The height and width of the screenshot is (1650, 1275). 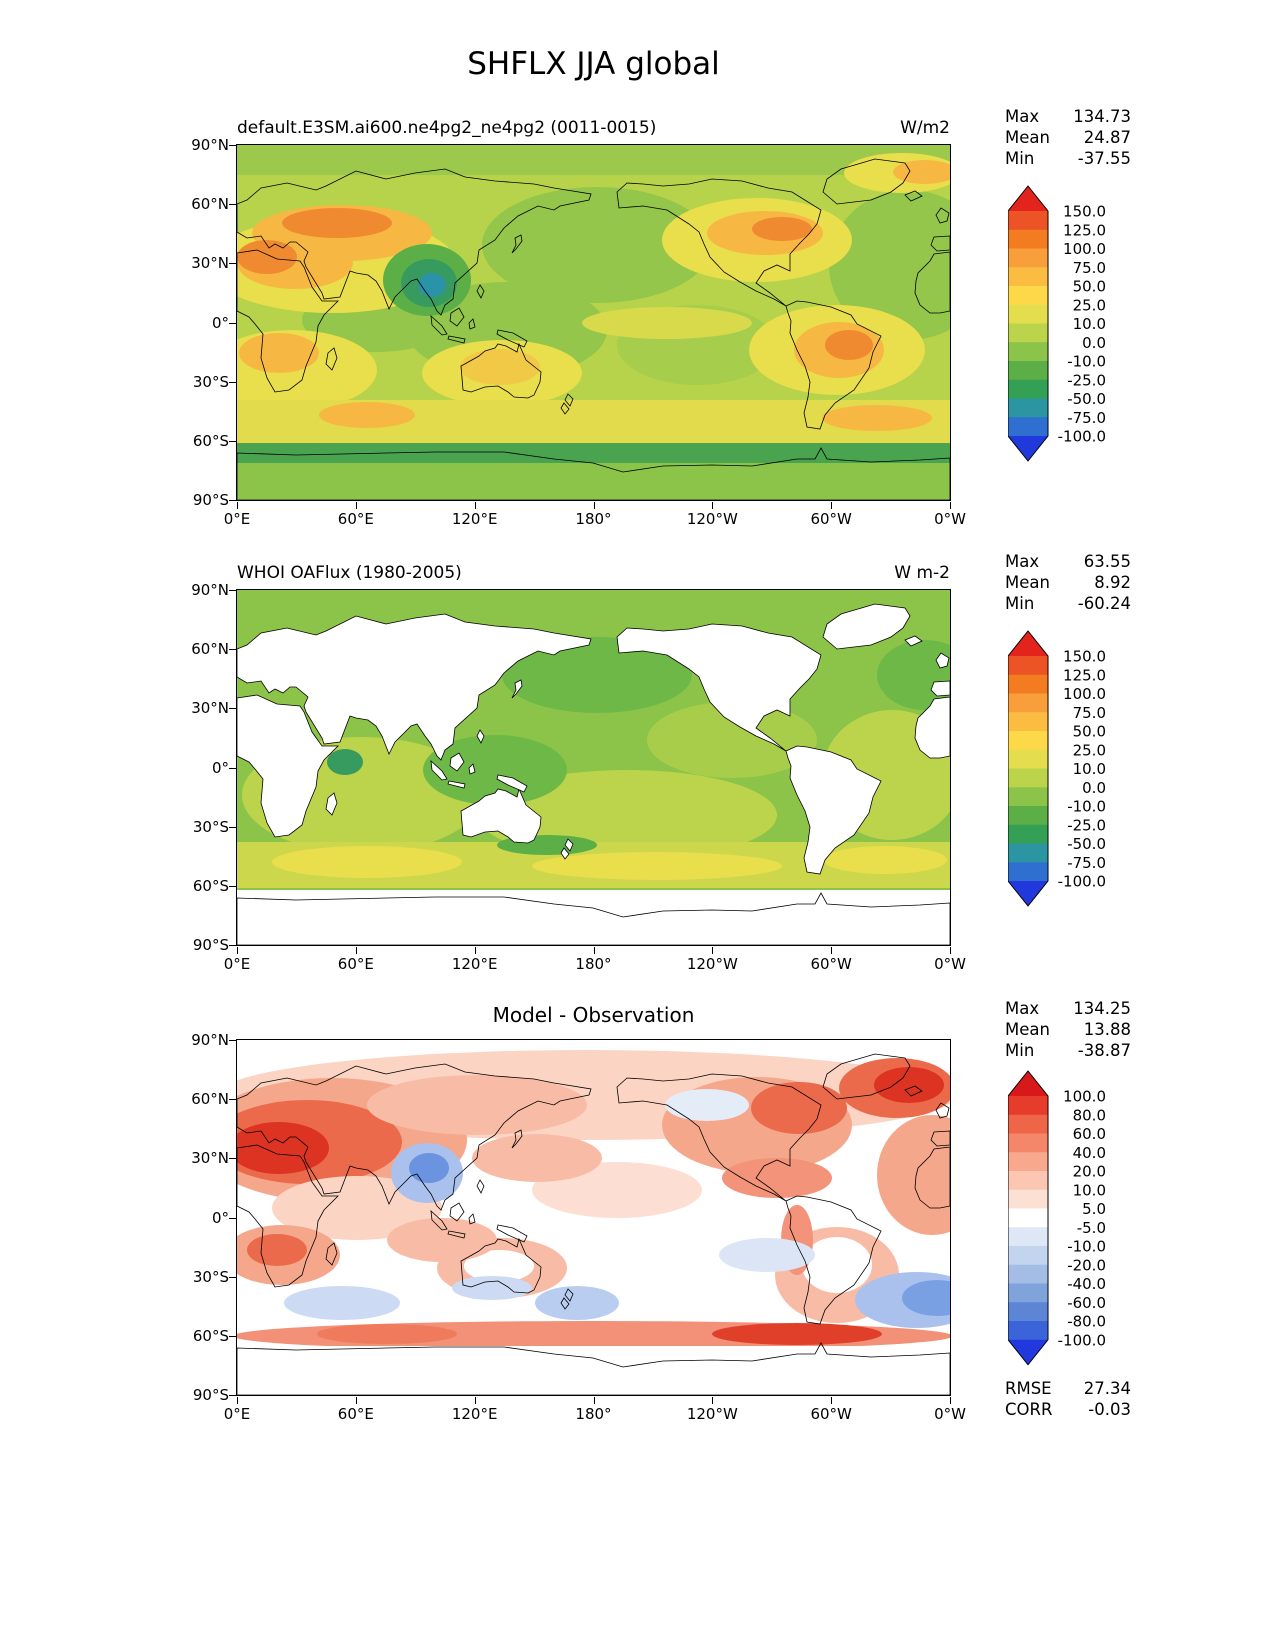 I want to click on lon-tick-label: 60°W, so click(x=831, y=1414).